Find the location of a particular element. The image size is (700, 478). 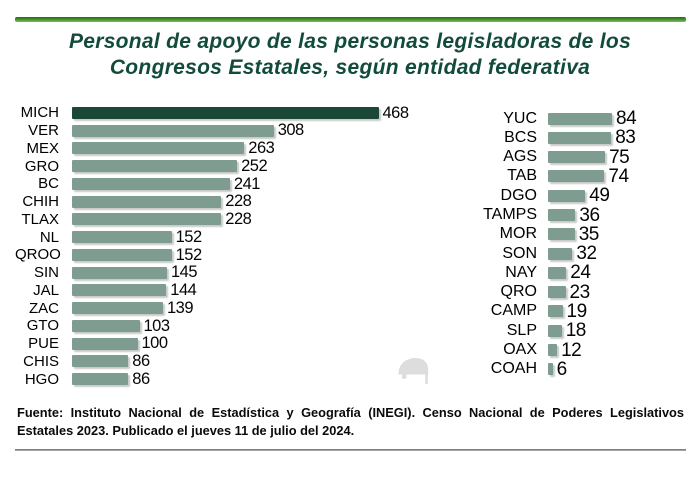

bar-value-label: 75 is located at coordinates (619, 157).